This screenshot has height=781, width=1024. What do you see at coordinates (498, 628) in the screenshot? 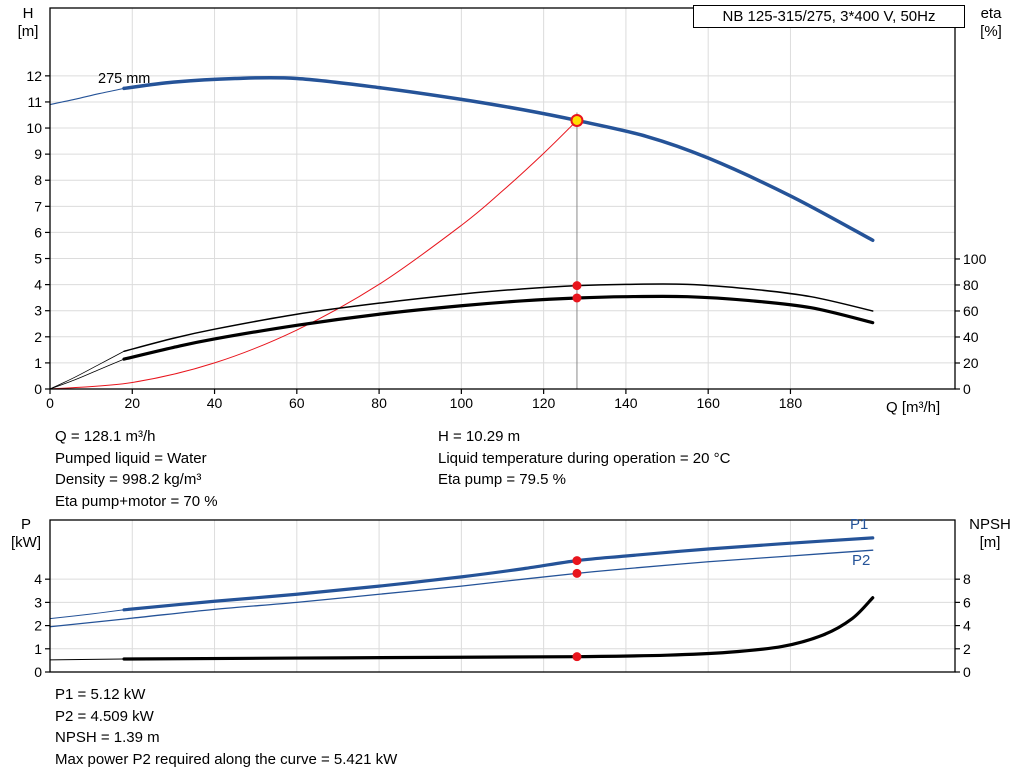
I see `npsh-curve` at bounding box center [498, 628].